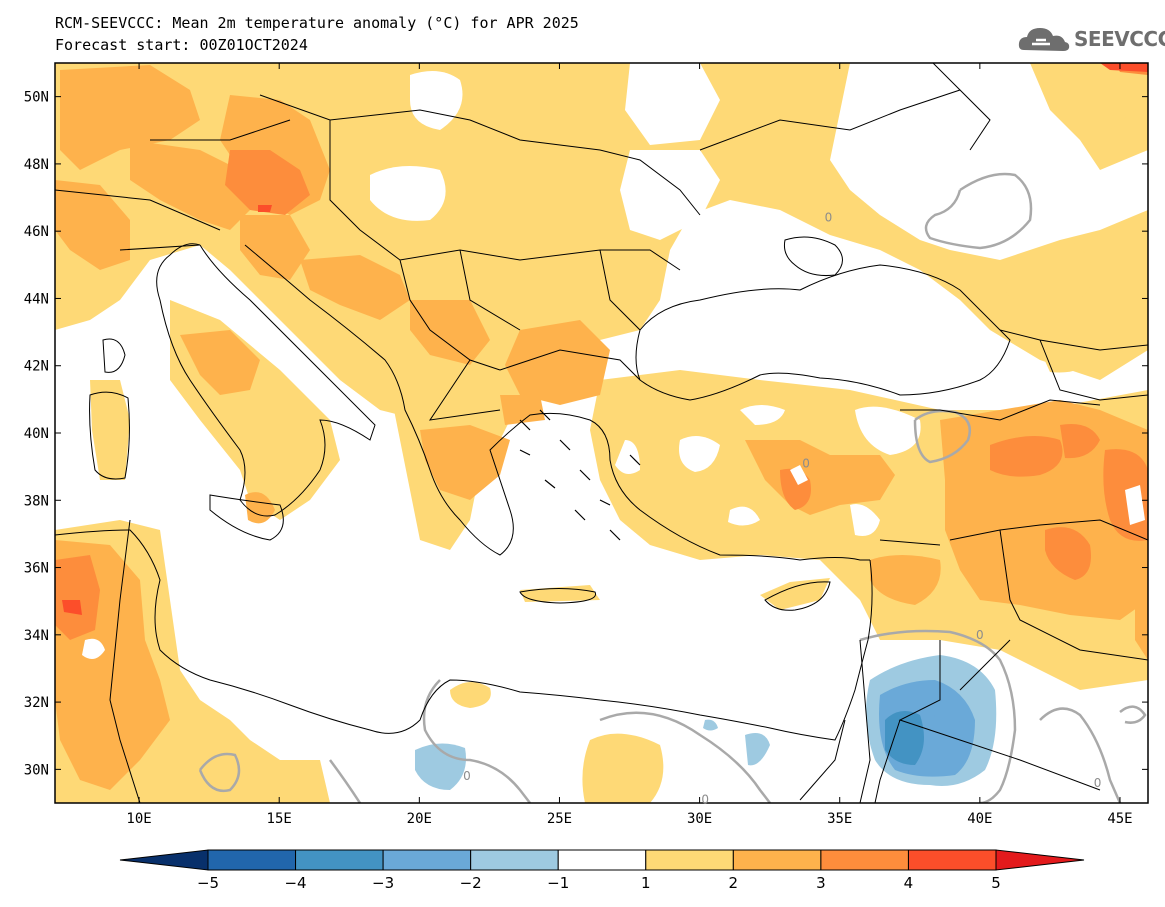 The image size is (1165, 907). I want to click on lat-tick-label: 36N, so click(36, 569).